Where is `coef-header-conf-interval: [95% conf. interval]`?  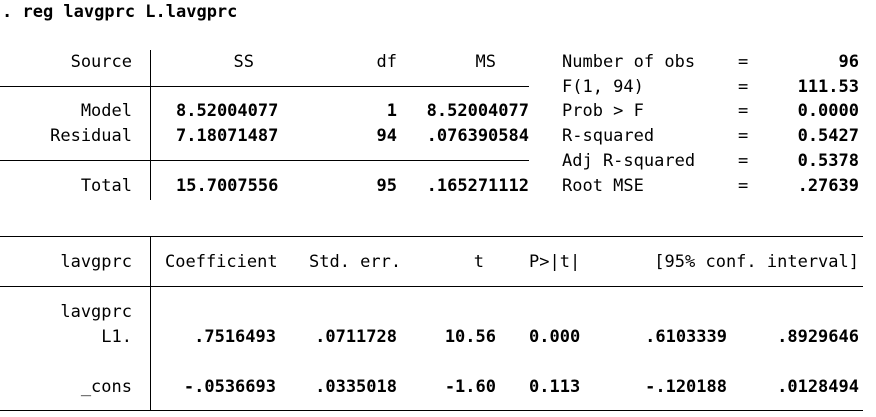
coef-header-conf-interval: [95% conf. interval] is located at coordinates (756, 262).